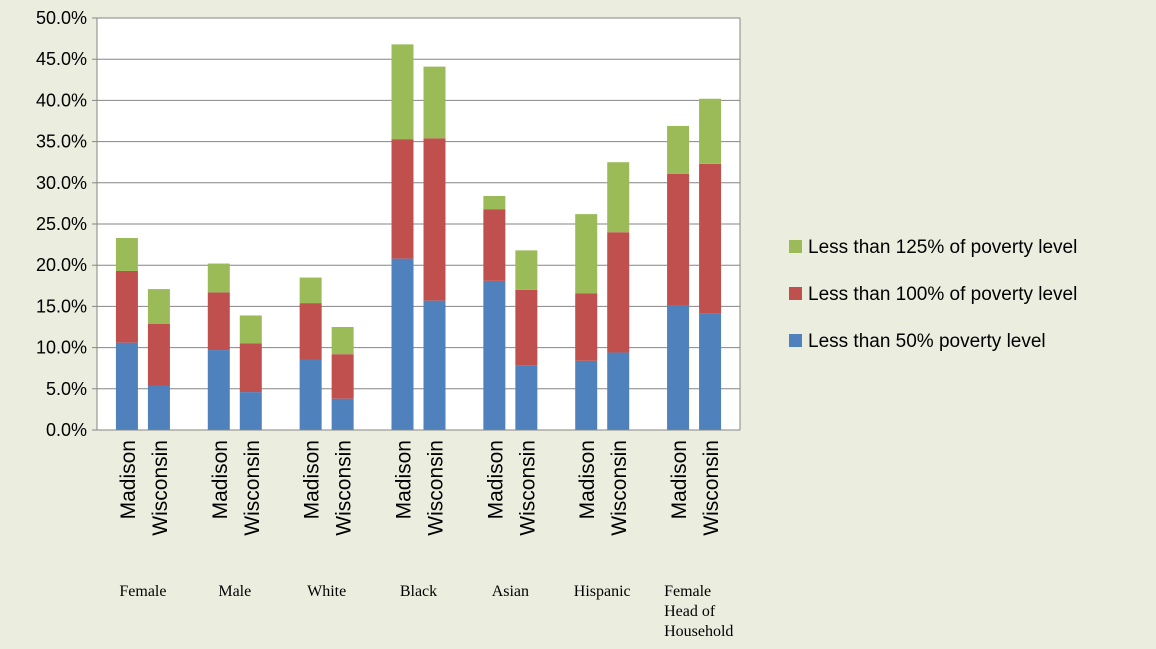  Describe the element at coordinates (942, 247) in the screenshot. I see `legend-label: Less than 125% of poverty level` at that location.